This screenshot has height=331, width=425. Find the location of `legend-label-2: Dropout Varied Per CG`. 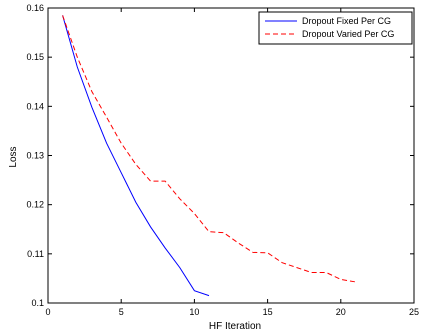

legend-label-2: Dropout Varied Per CG is located at coordinates (348, 34).